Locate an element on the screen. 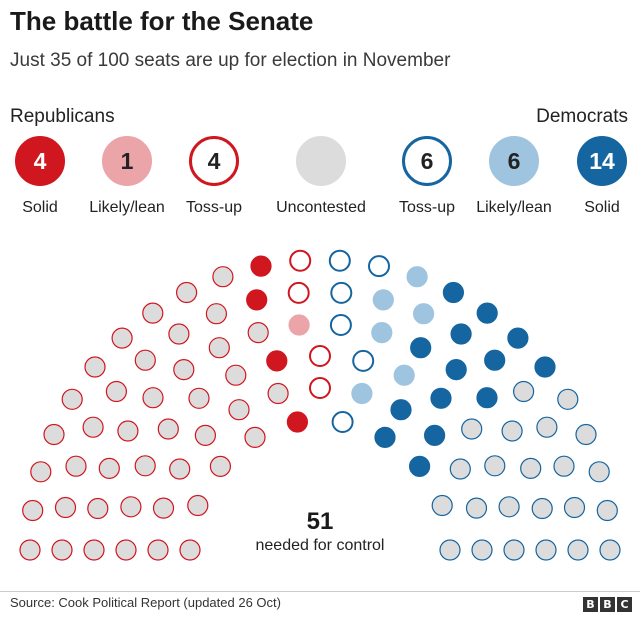  legend-rep-solid-bubble: 4 is located at coordinates (40, 161).